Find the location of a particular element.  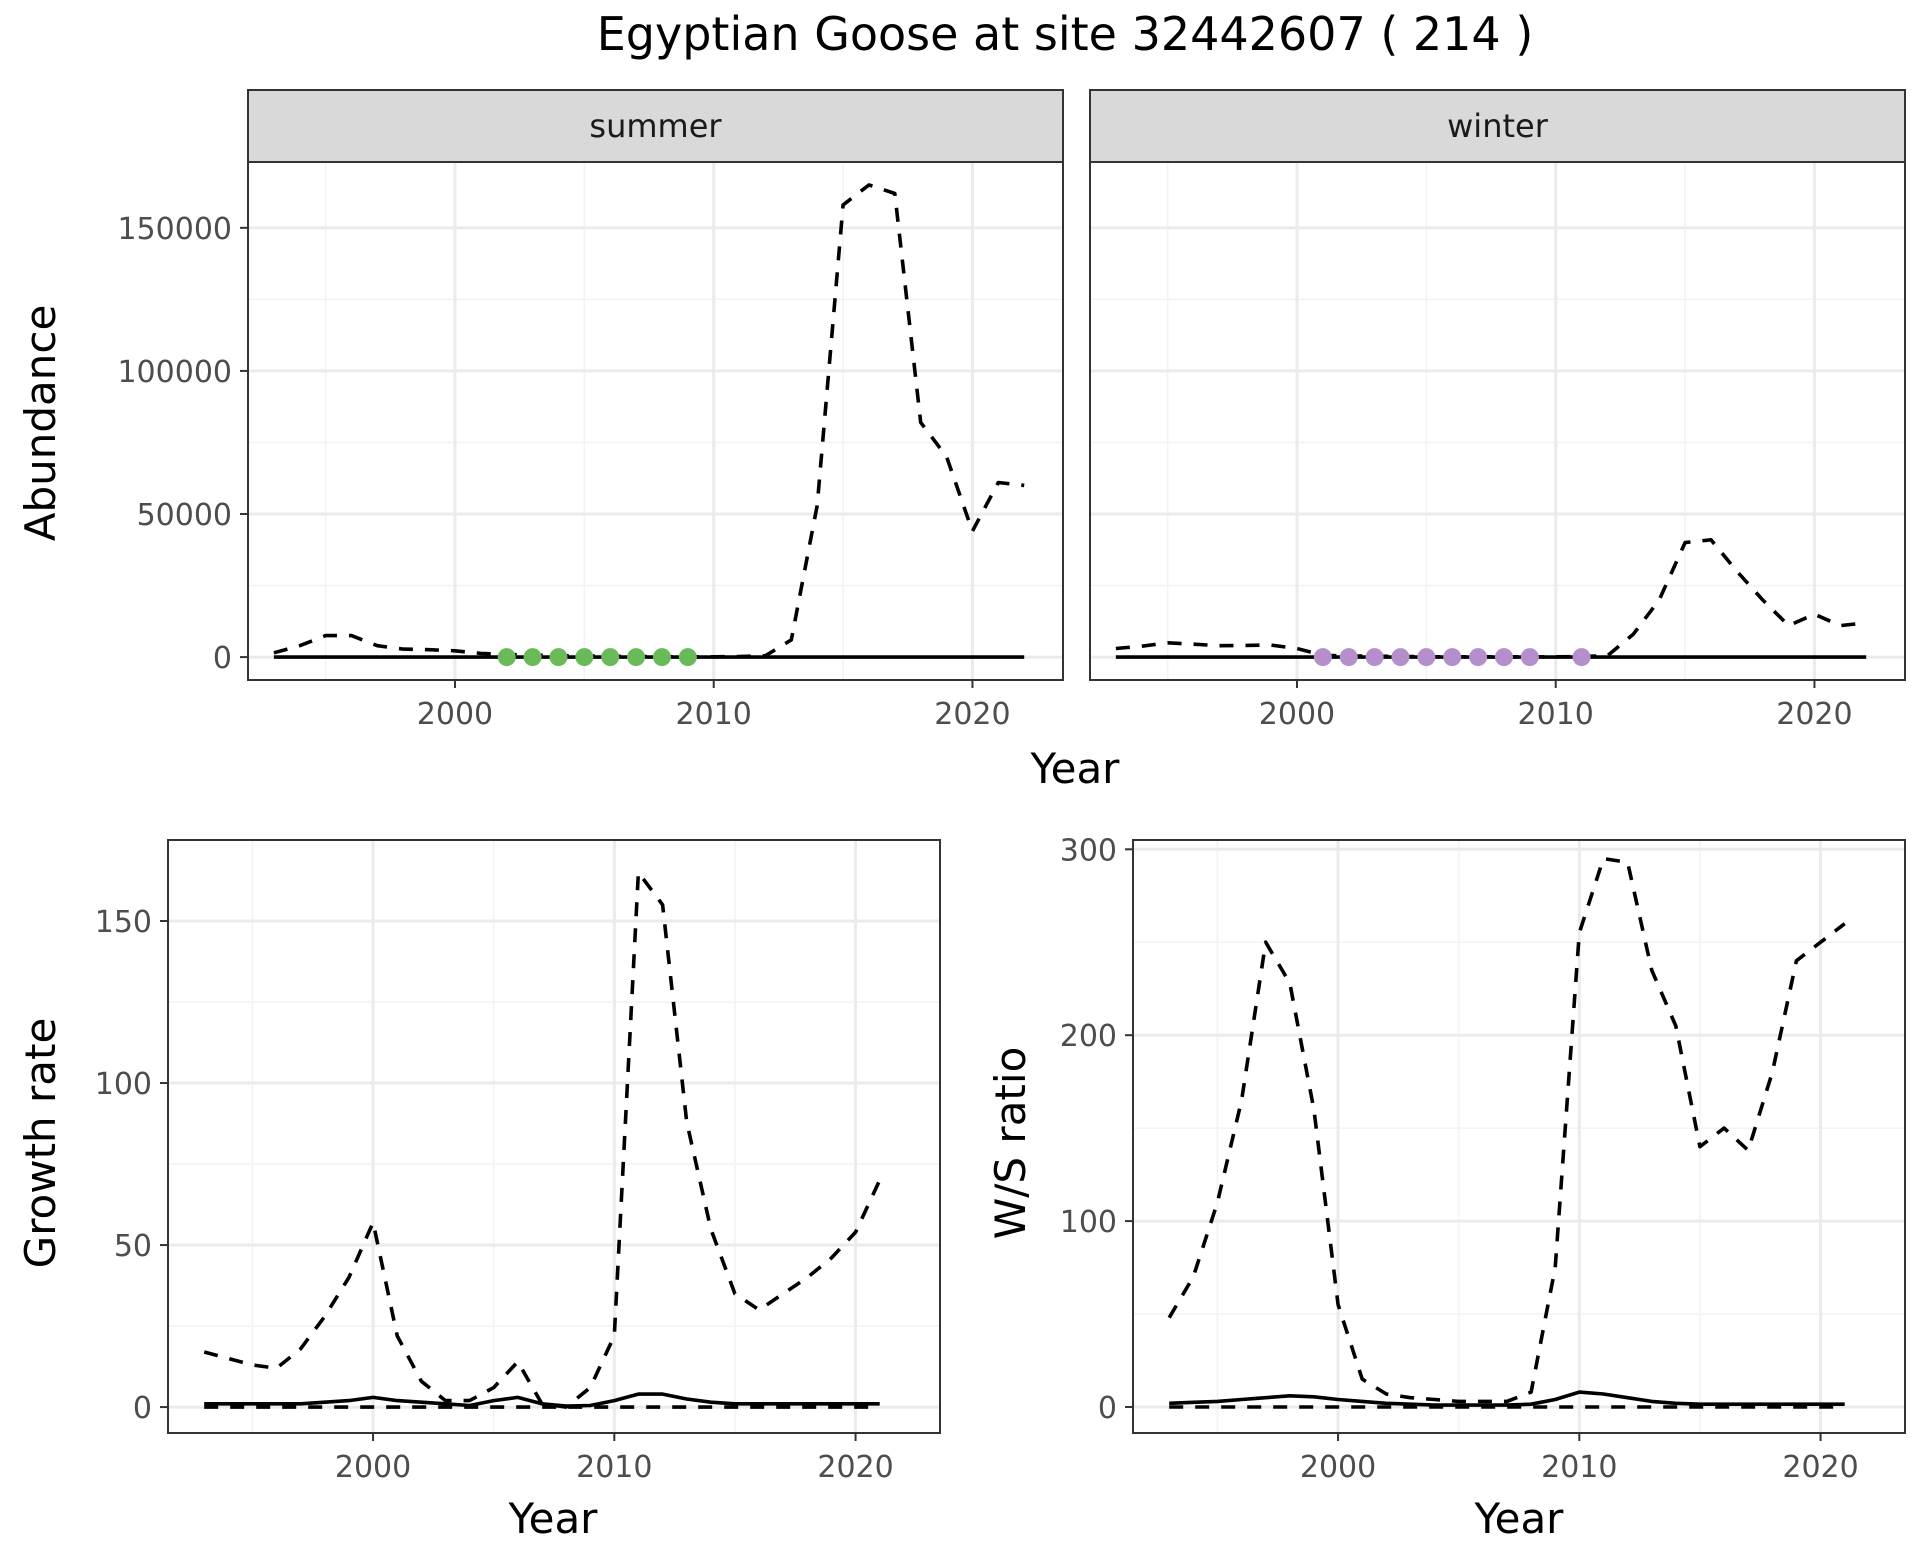

growth-y-axis-title: Growth rate is located at coordinates (40, 1143).